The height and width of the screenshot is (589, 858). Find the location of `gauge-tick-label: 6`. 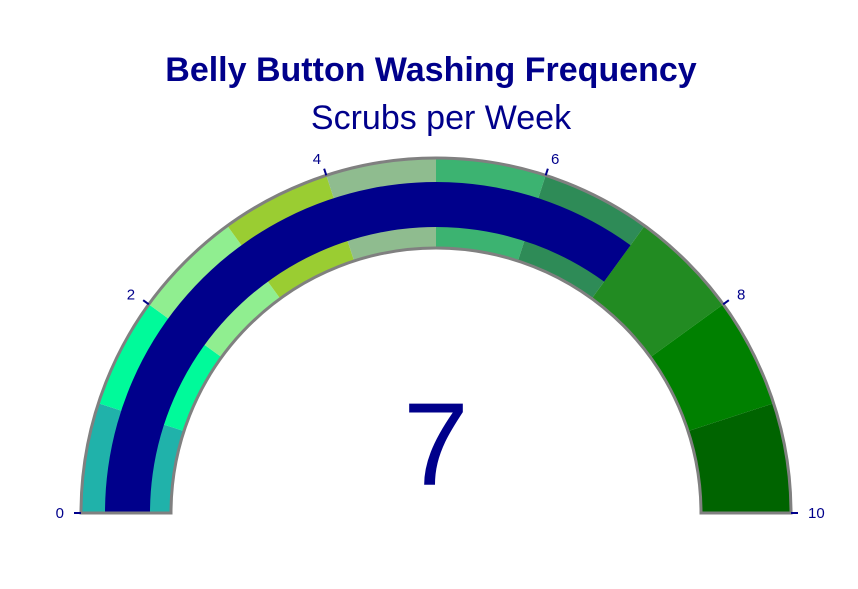

gauge-tick-label: 6 is located at coordinates (555, 159).